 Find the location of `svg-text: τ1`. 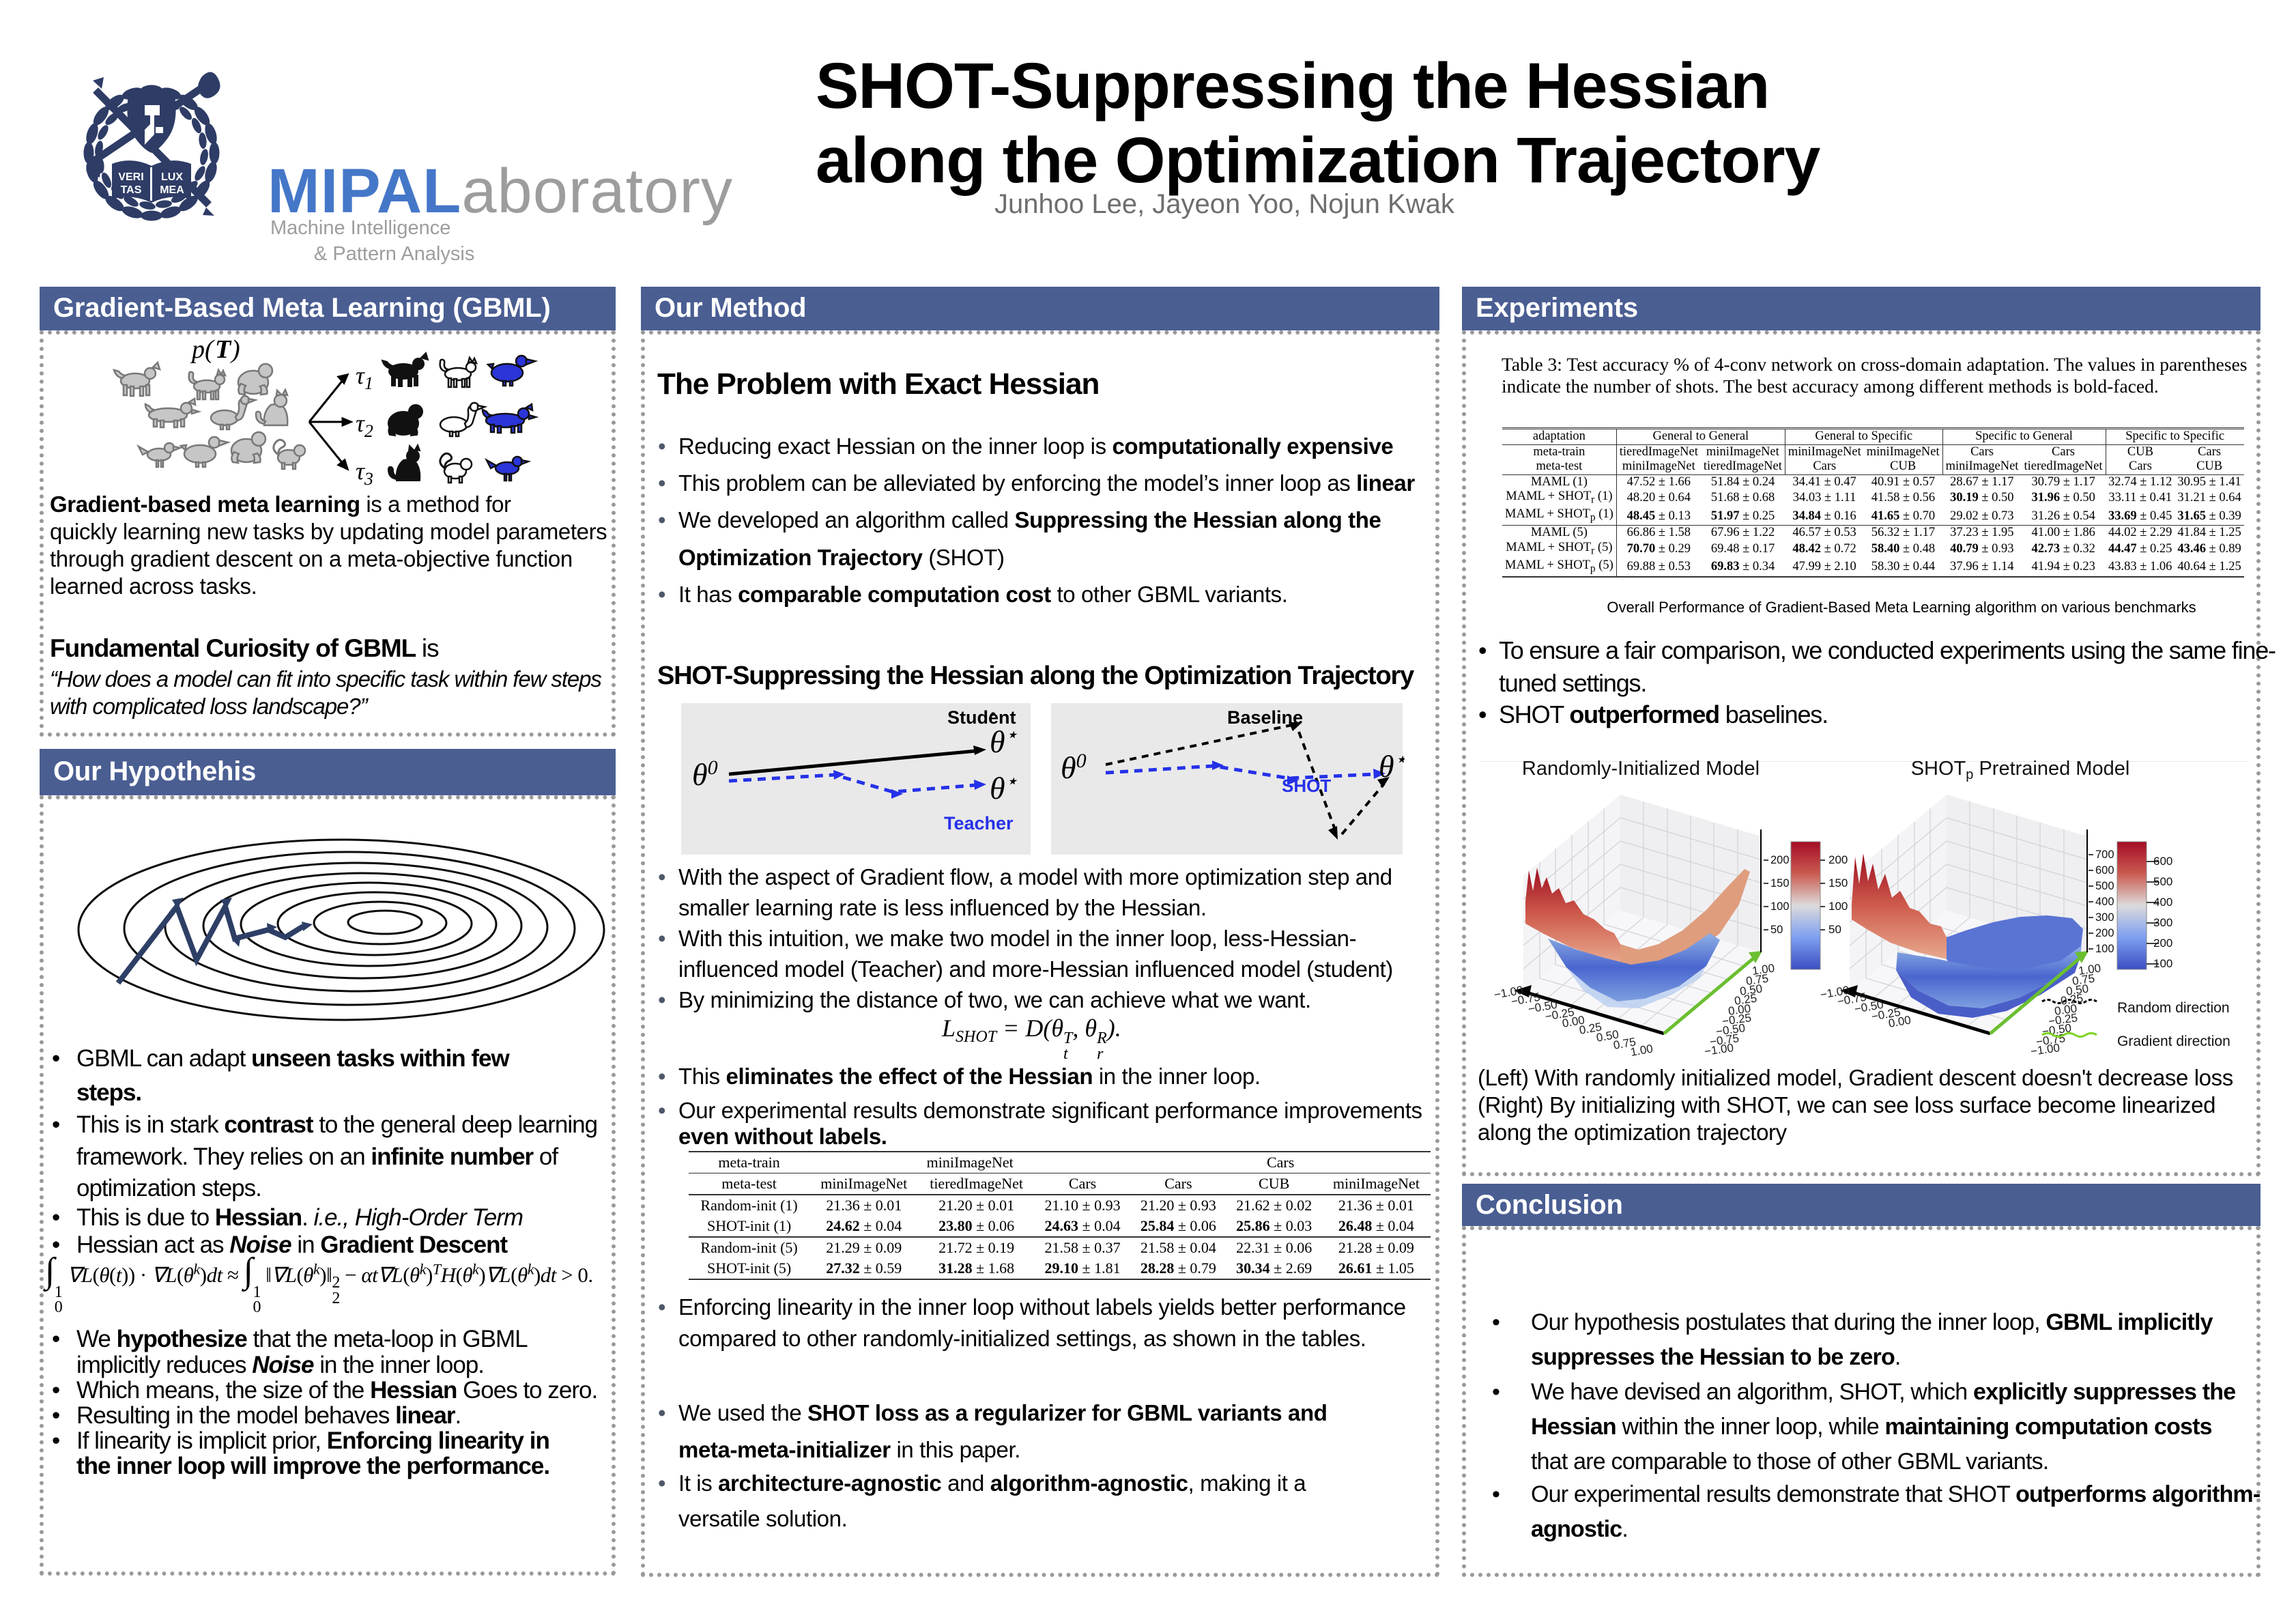

svg-text: τ1 is located at coordinates (364, 377).